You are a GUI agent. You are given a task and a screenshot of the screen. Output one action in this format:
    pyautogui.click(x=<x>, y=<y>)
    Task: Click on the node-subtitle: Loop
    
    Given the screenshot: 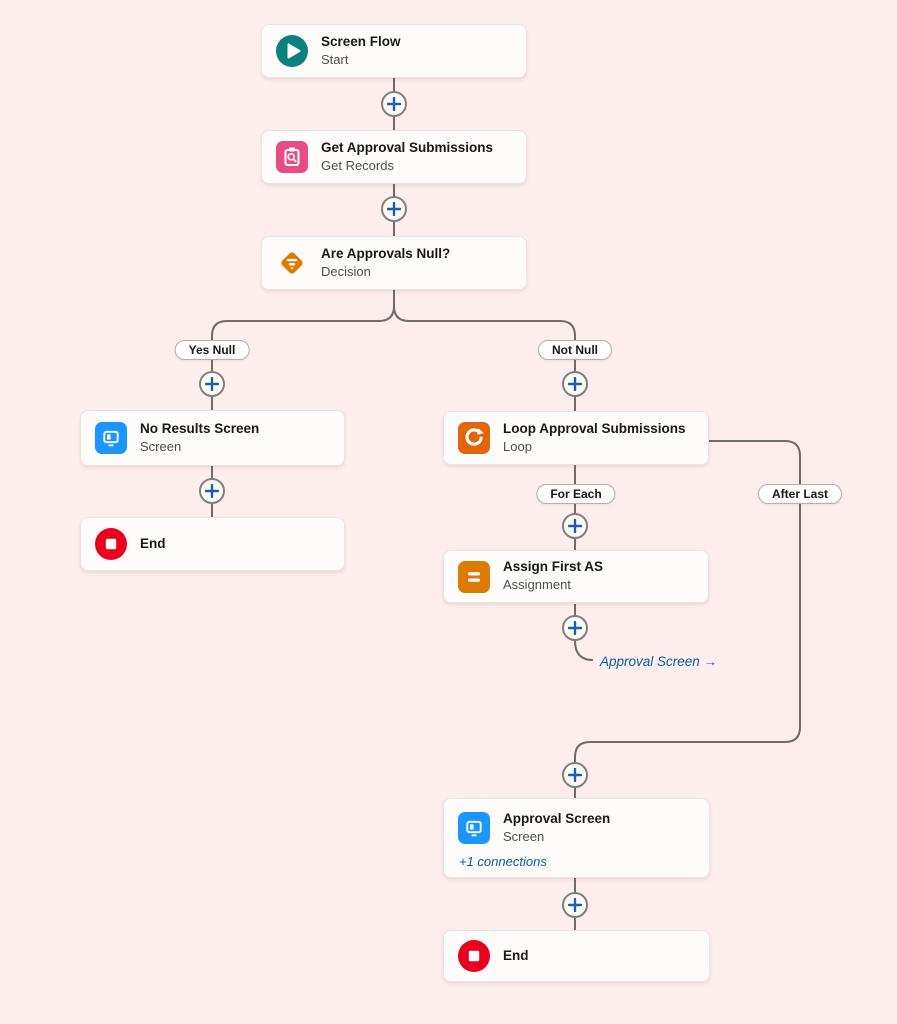 What is the action you would take?
    pyautogui.click(x=517, y=446)
    